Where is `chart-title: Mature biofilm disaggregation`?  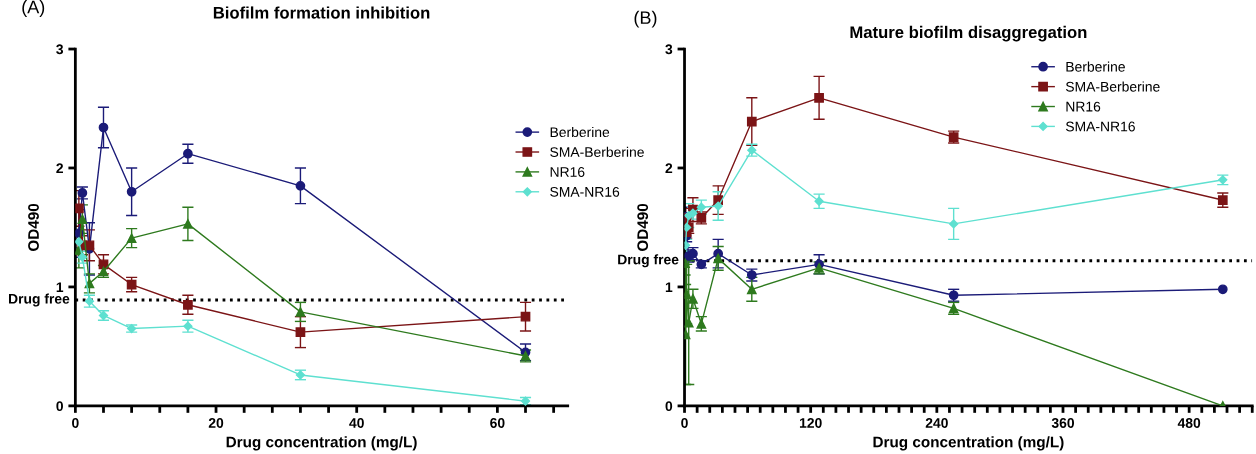
chart-title: Mature biofilm disaggregation is located at coordinates (968, 33).